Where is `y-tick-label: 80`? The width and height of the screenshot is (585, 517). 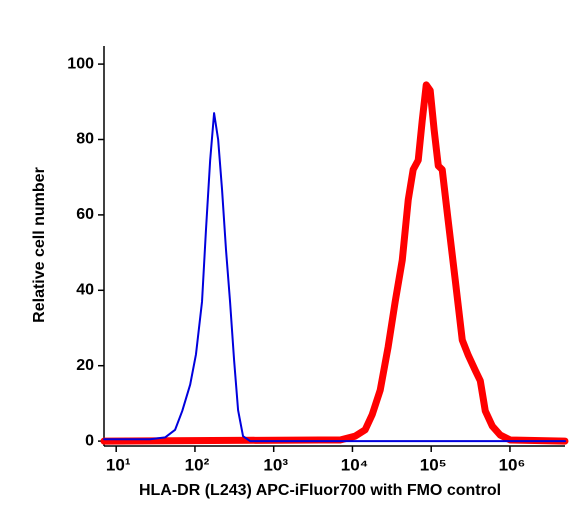
y-tick-label: 80 is located at coordinates (85, 139).